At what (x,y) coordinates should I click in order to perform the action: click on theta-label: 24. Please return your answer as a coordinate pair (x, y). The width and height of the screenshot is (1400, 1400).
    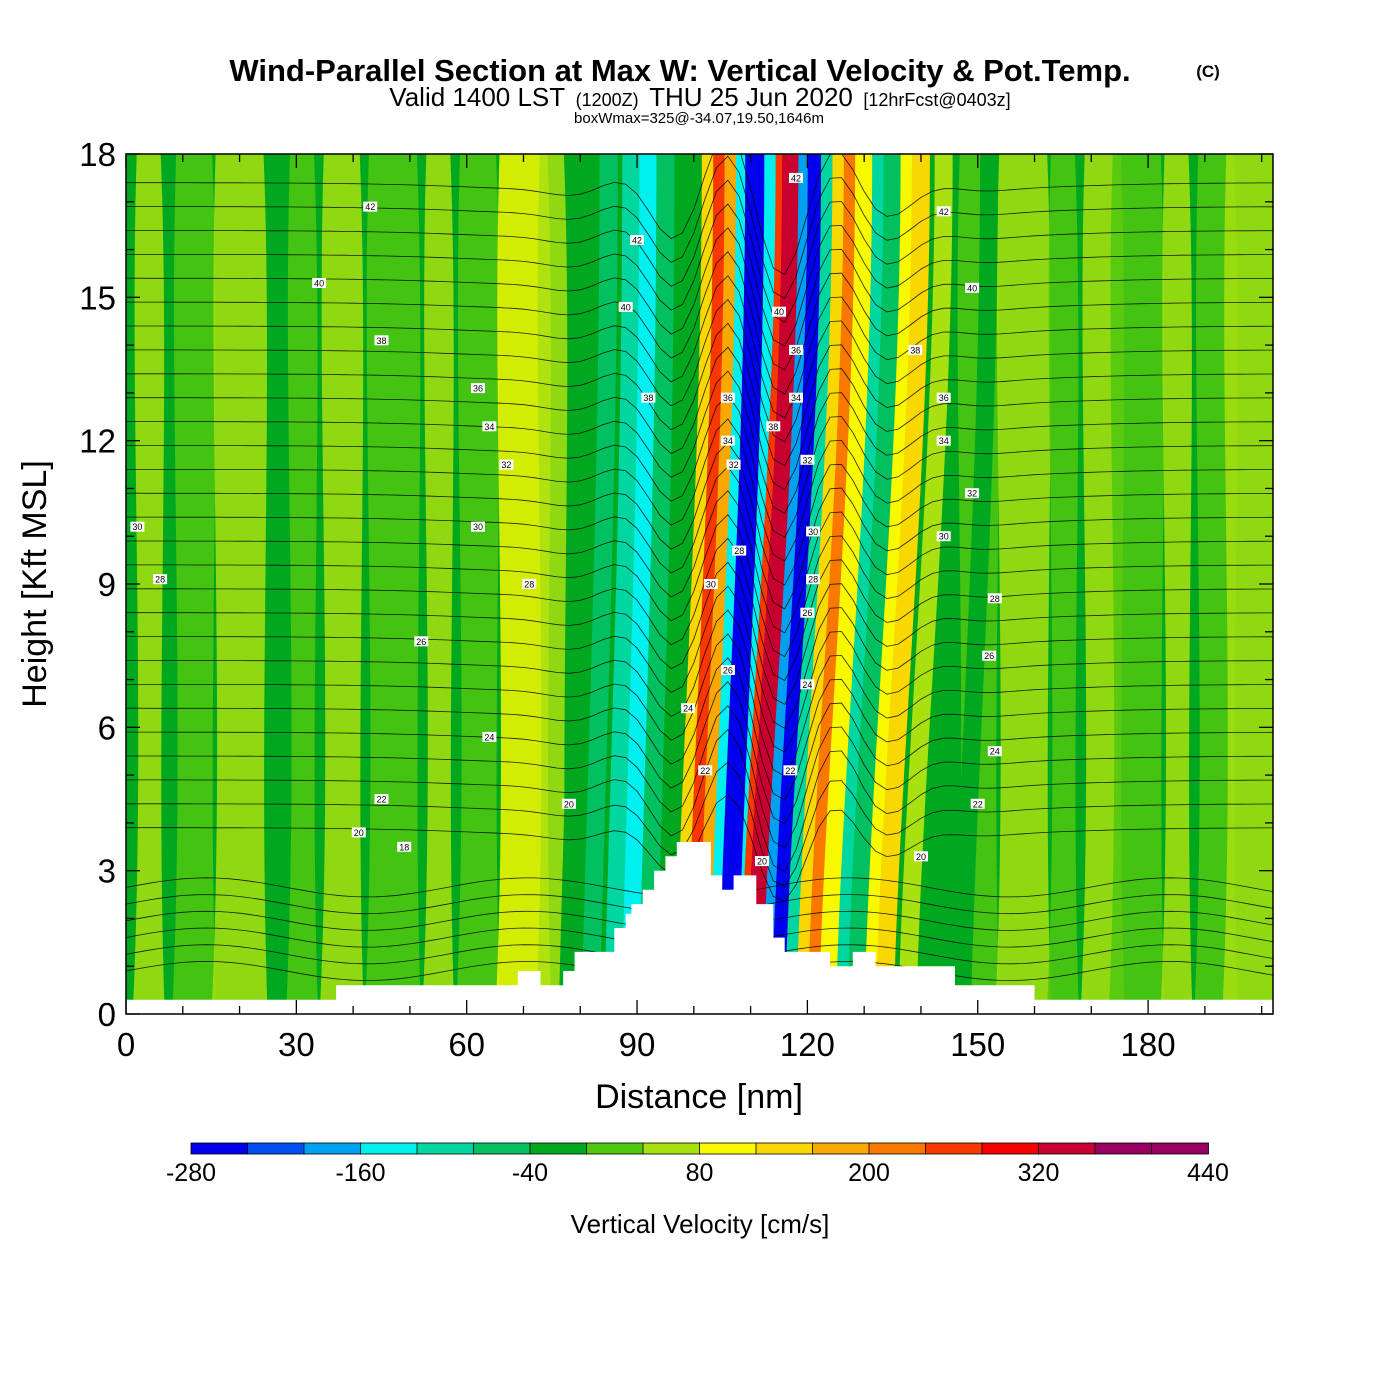
    Looking at the image, I should click on (994, 751).